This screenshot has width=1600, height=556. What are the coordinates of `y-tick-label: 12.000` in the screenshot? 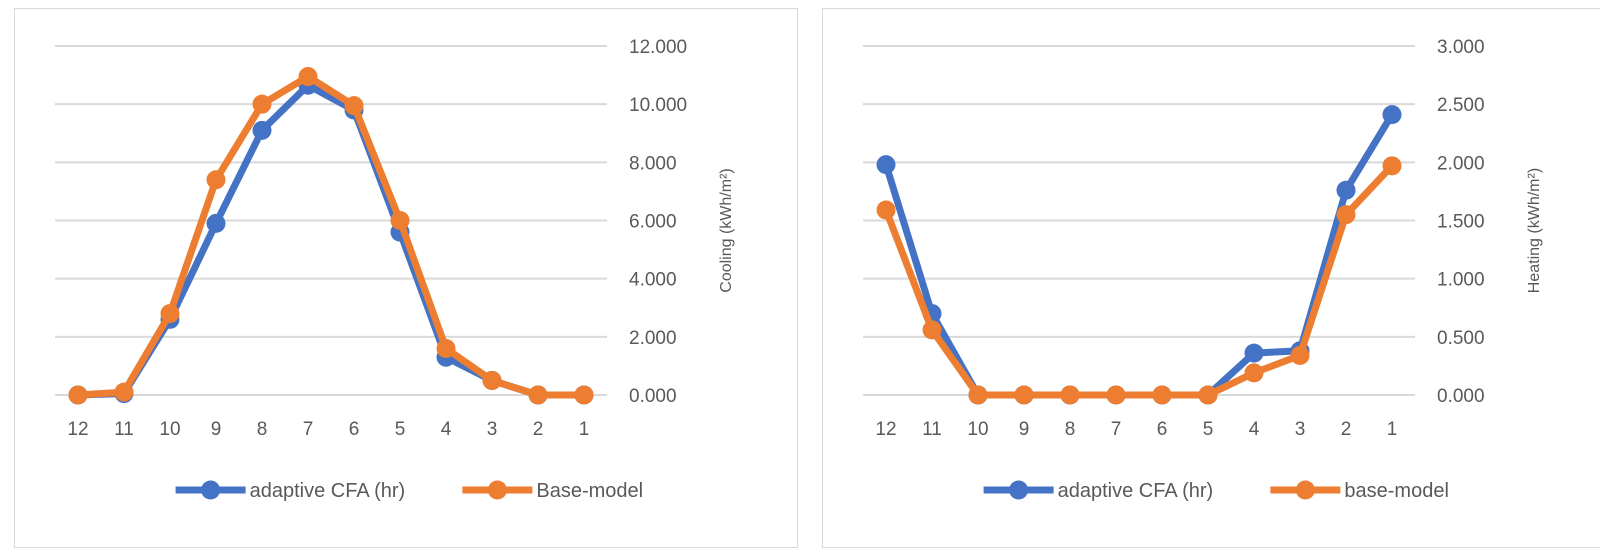 It's located at (658, 47).